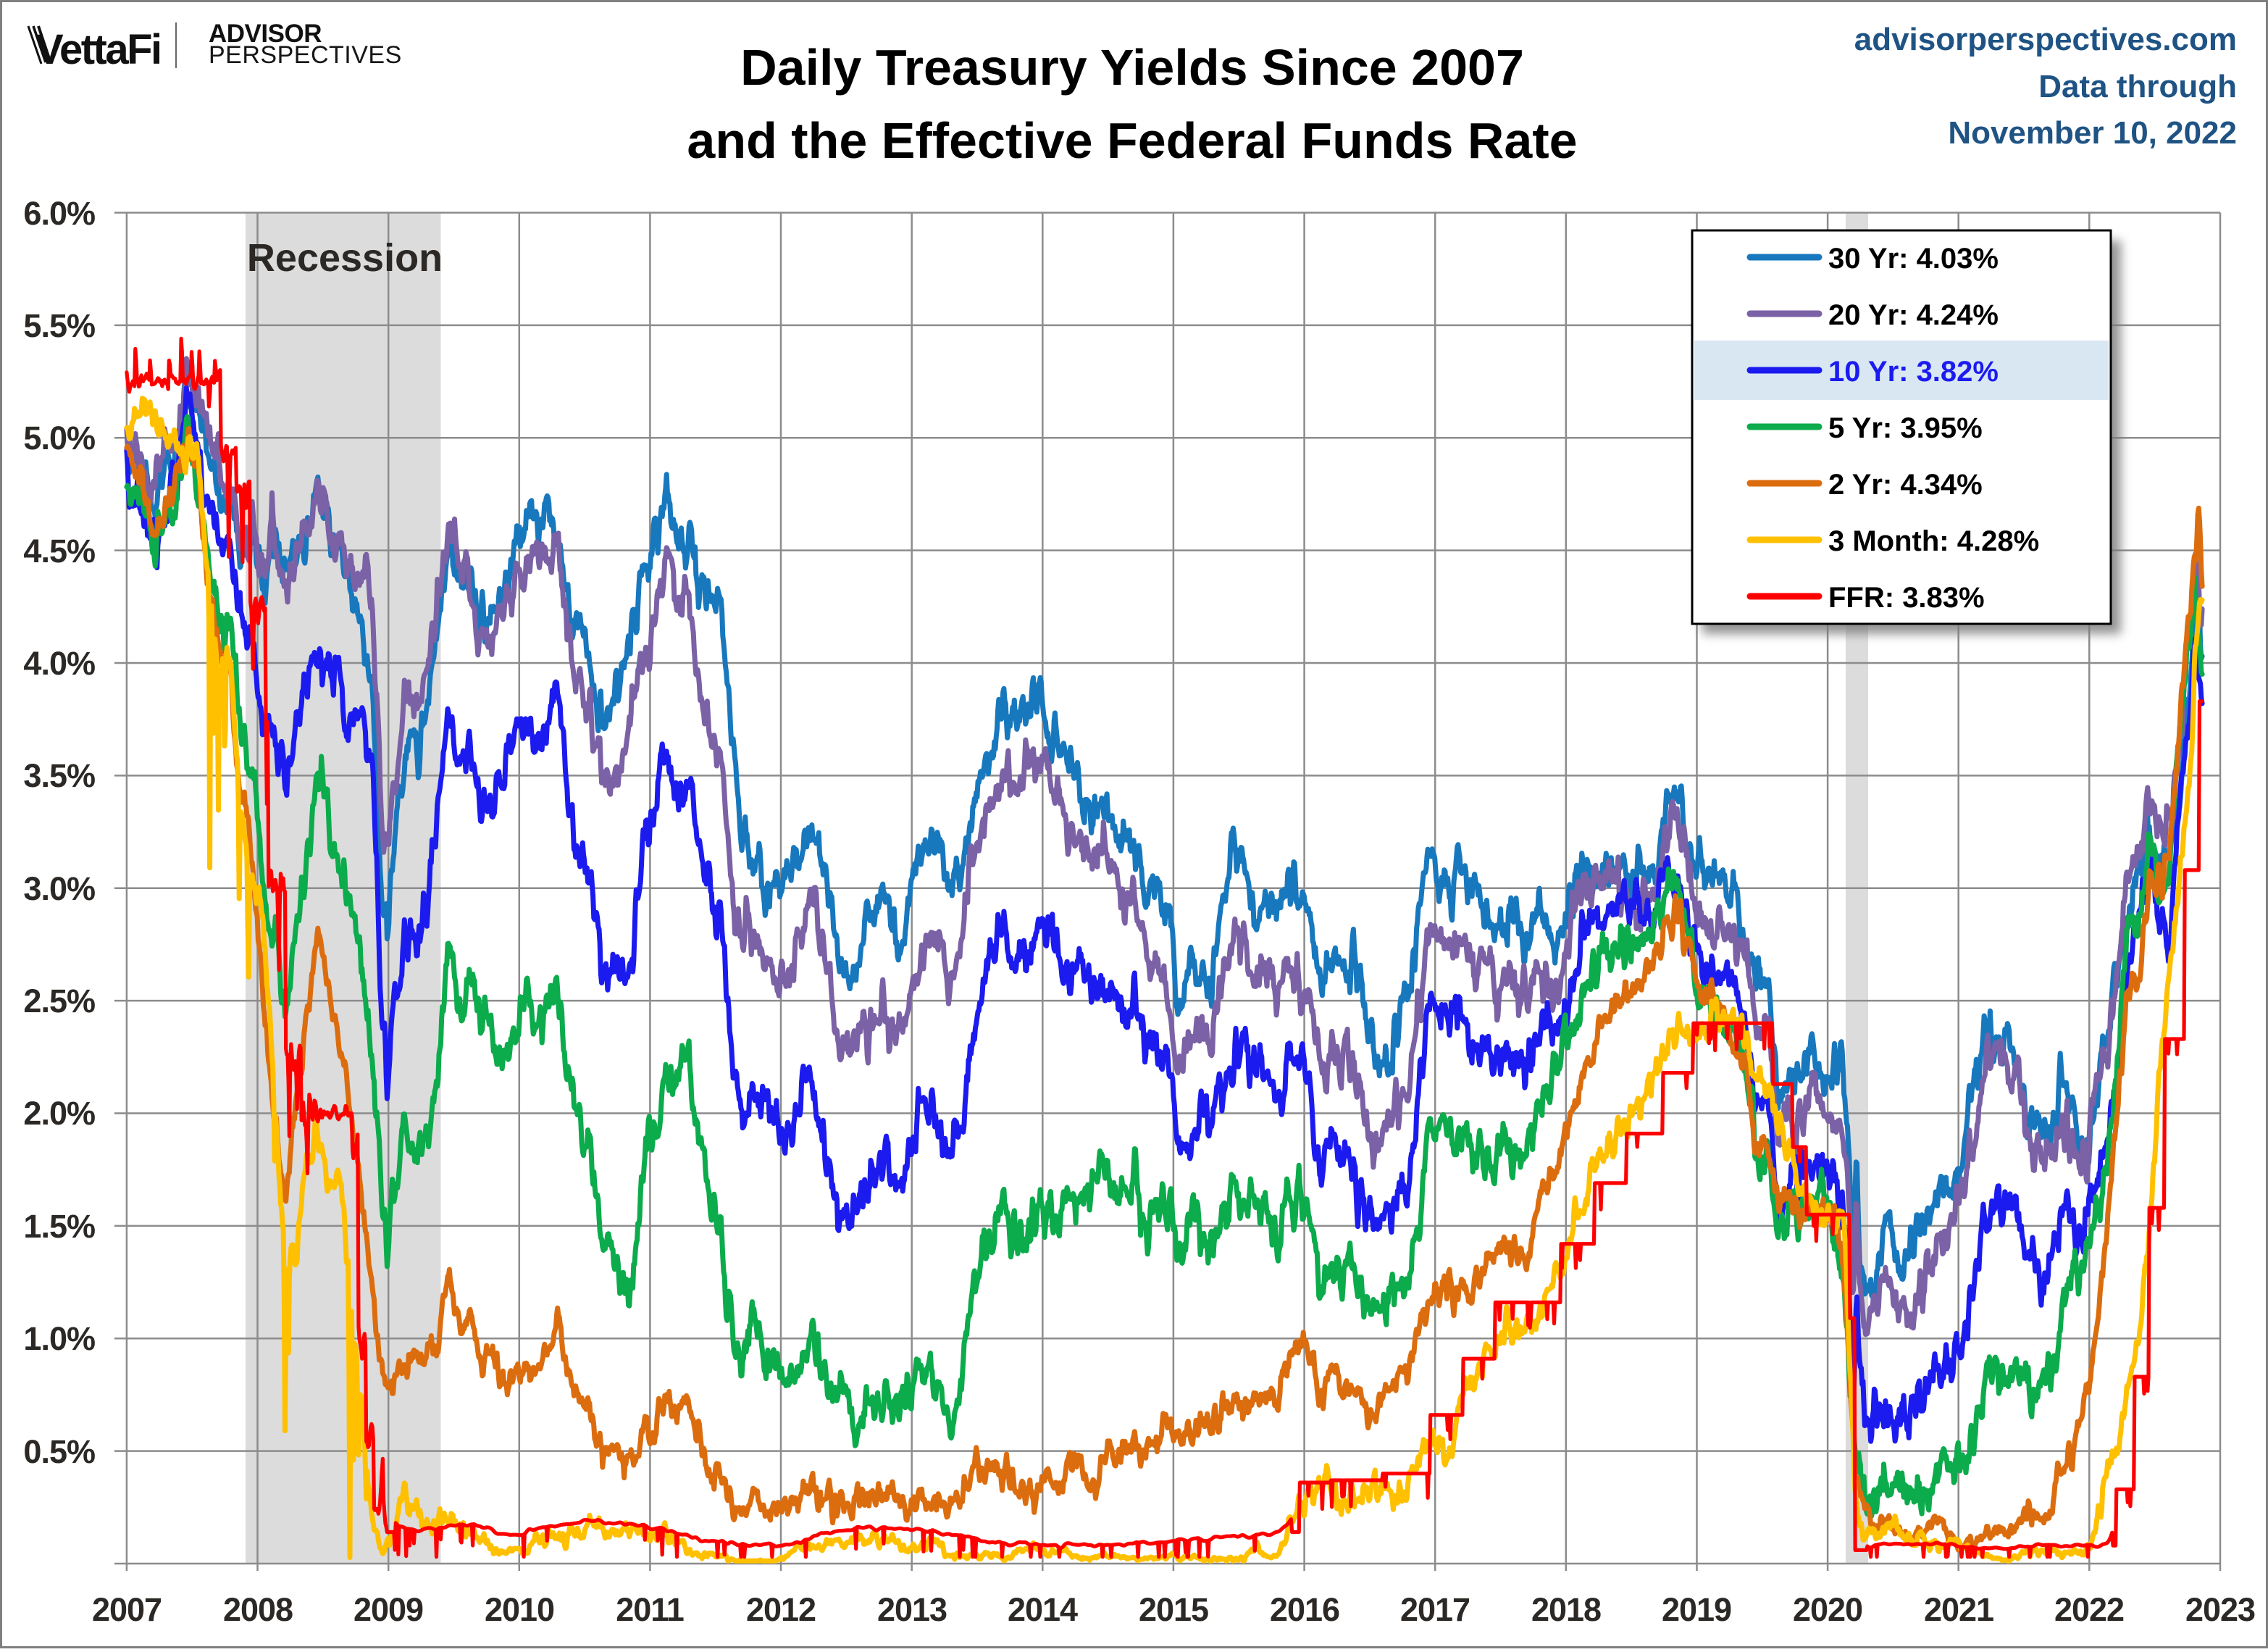 The height and width of the screenshot is (1652, 2268). Describe the element at coordinates (306, 55) in the screenshot. I see `svg-text: PERSPECTIVES` at that location.